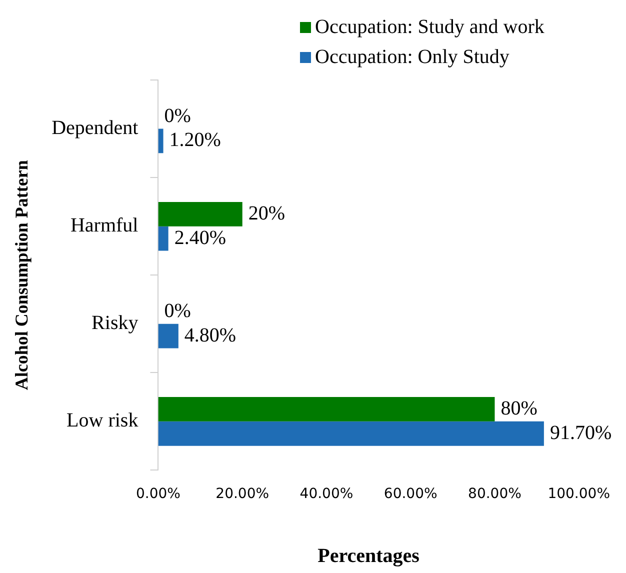  What do you see at coordinates (115, 323) in the screenshot?
I see `y-tick-label: Risky` at bounding box center [115, 323].